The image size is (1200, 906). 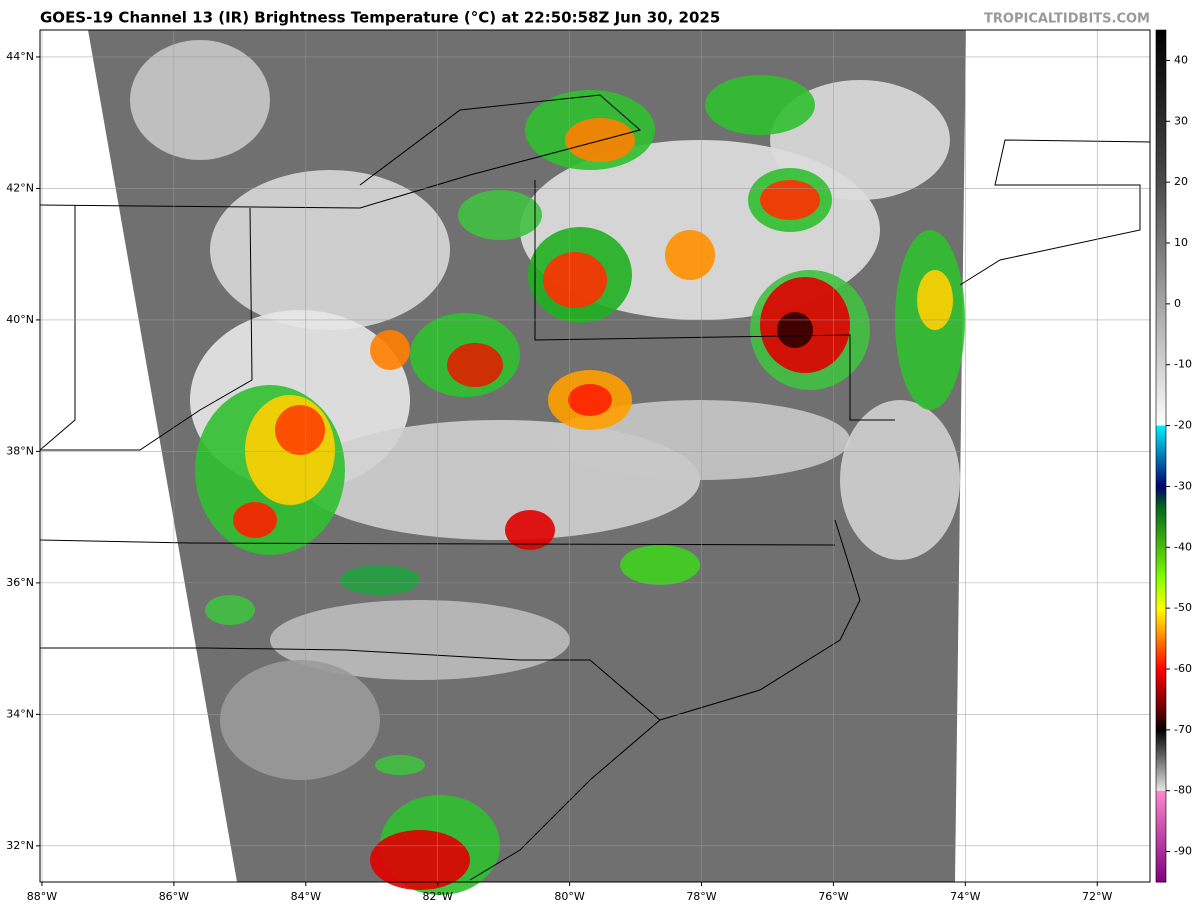 What do you see at coordinates (1183, 425) in the screenshot?
I see `colorbar-tick-label: -20` at bounding box center [1183, 425].